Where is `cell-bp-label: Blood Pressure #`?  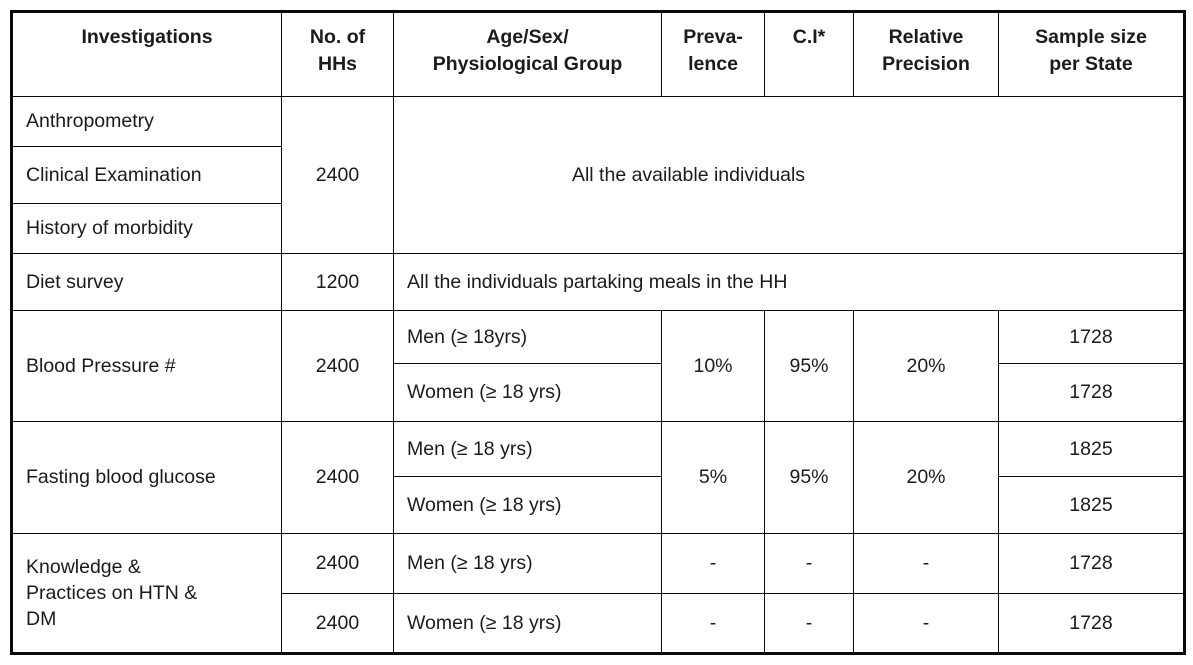
cell-bp-label: Blood Pressure # is located at coordinates (146, 366).